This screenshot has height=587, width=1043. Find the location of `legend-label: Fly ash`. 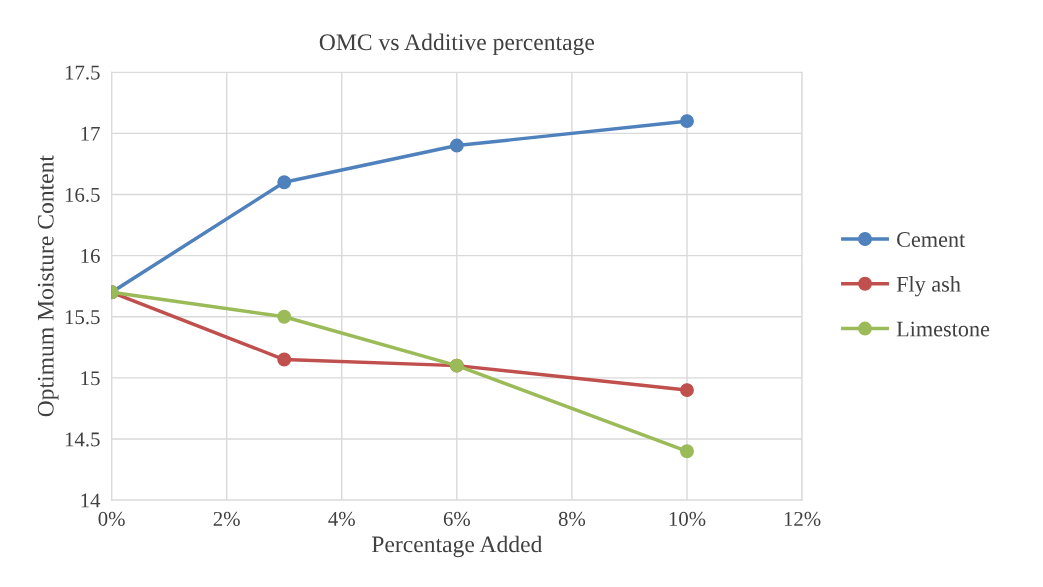

legend-label: Fly ash is located at coordinates (928, 286).